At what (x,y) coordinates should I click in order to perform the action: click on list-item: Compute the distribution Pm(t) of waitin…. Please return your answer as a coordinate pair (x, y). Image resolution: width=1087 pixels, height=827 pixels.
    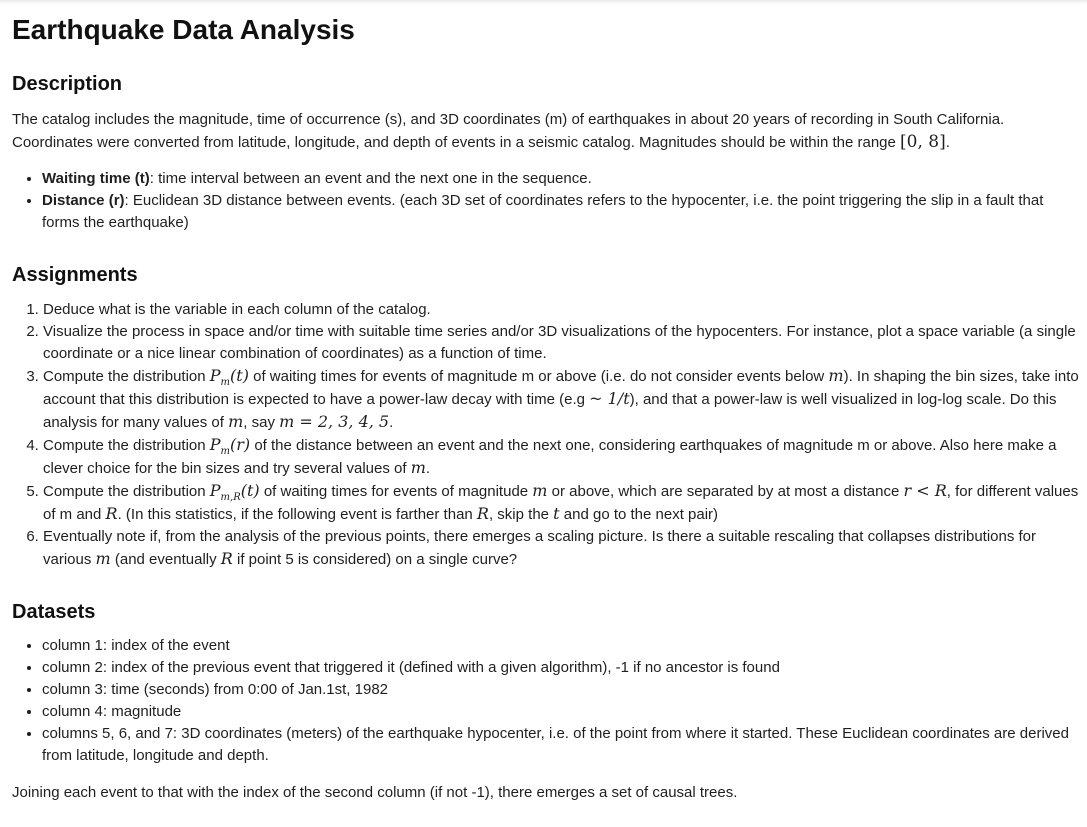
    Looking at the image, I should click on (561, 399).